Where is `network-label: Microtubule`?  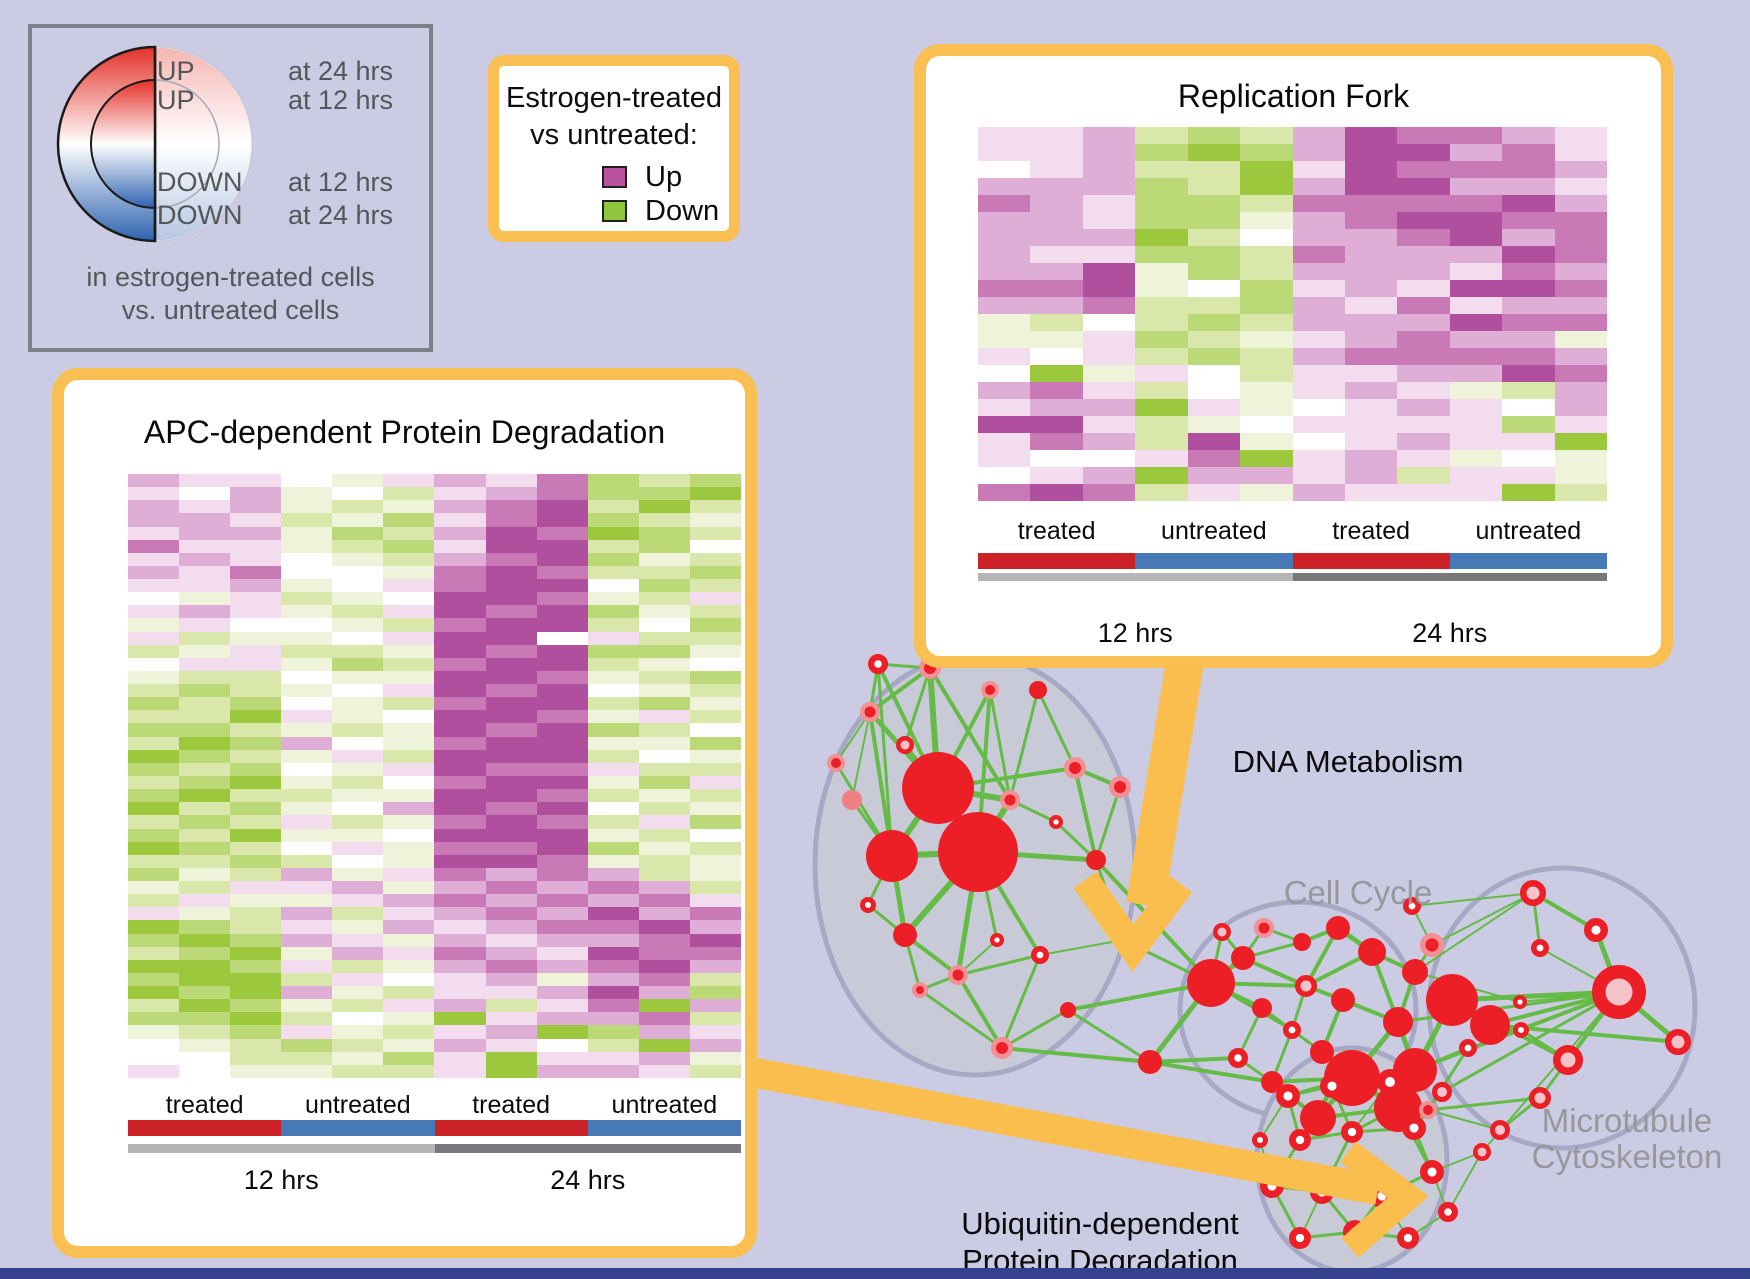 network-label: Microtubule is located at coordinates (1627, 1120).